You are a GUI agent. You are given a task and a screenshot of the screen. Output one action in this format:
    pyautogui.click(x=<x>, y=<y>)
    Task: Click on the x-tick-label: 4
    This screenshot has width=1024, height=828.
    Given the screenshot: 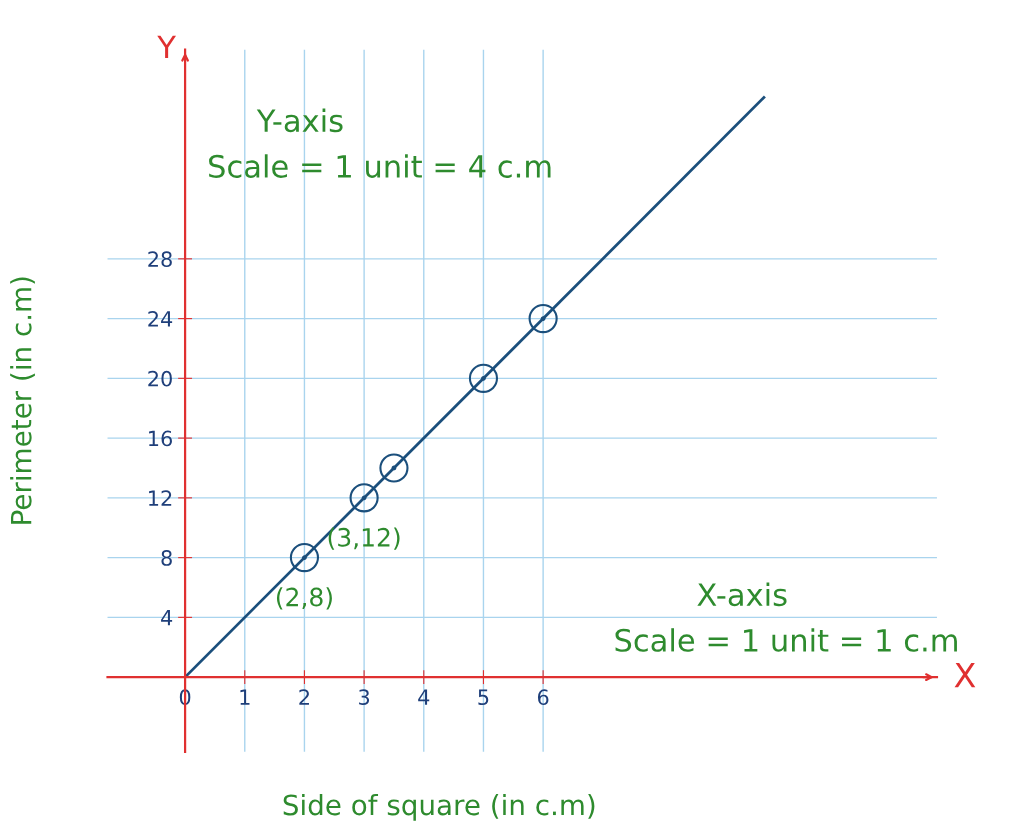 What is the action you would take?
    pyautogui.click(x=424, y=697)
    